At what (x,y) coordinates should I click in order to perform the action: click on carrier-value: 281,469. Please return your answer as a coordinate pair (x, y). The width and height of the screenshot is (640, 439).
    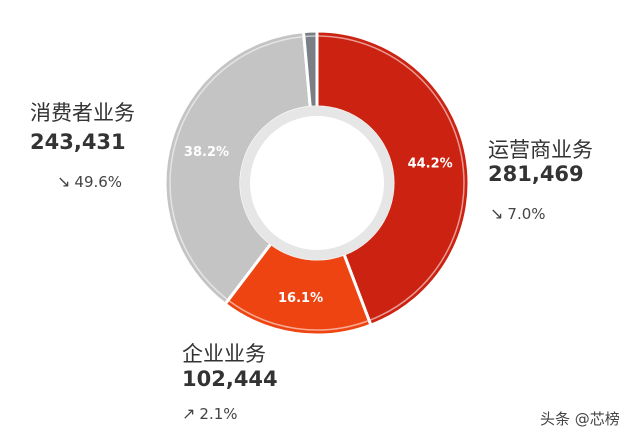
    Looking at the image, I should click on (536, 174).